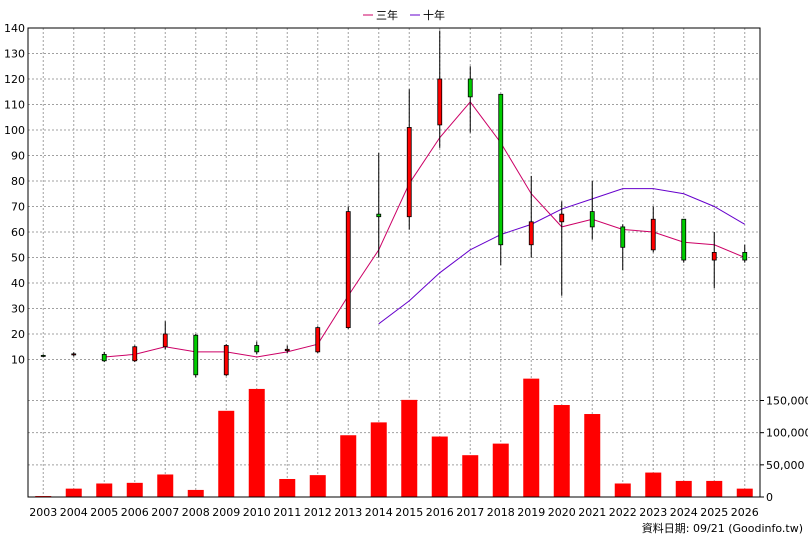 The height and width of the screenshot is (540, 808). What do you see at coordinates (18, 156) in the screenshot?
I see `price-tick-label: 90` at bounding box center [18, 156].